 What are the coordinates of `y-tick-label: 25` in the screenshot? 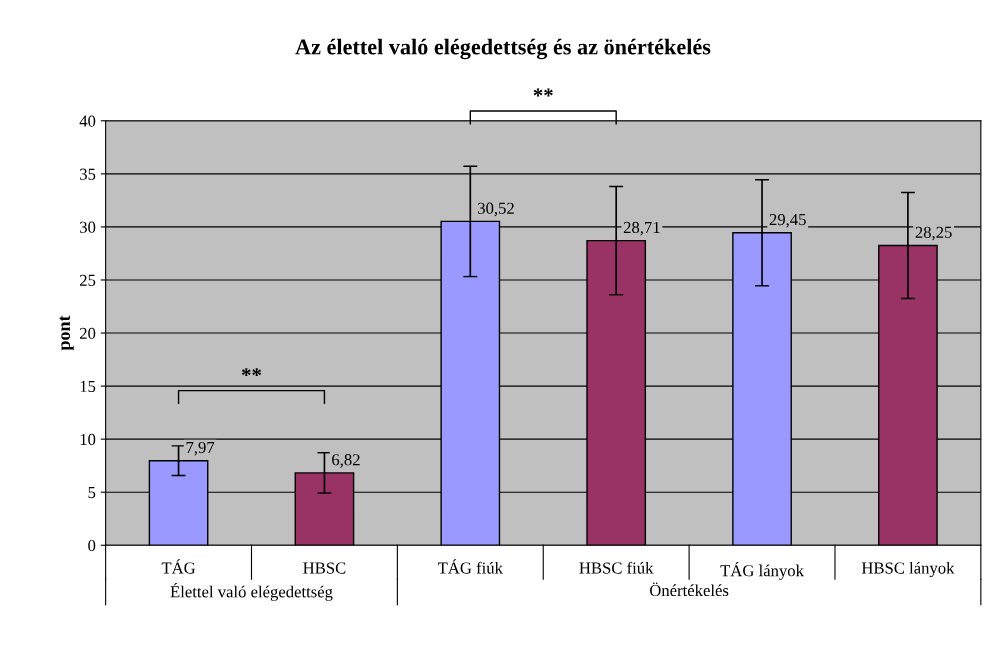 It's located at (87, 280).